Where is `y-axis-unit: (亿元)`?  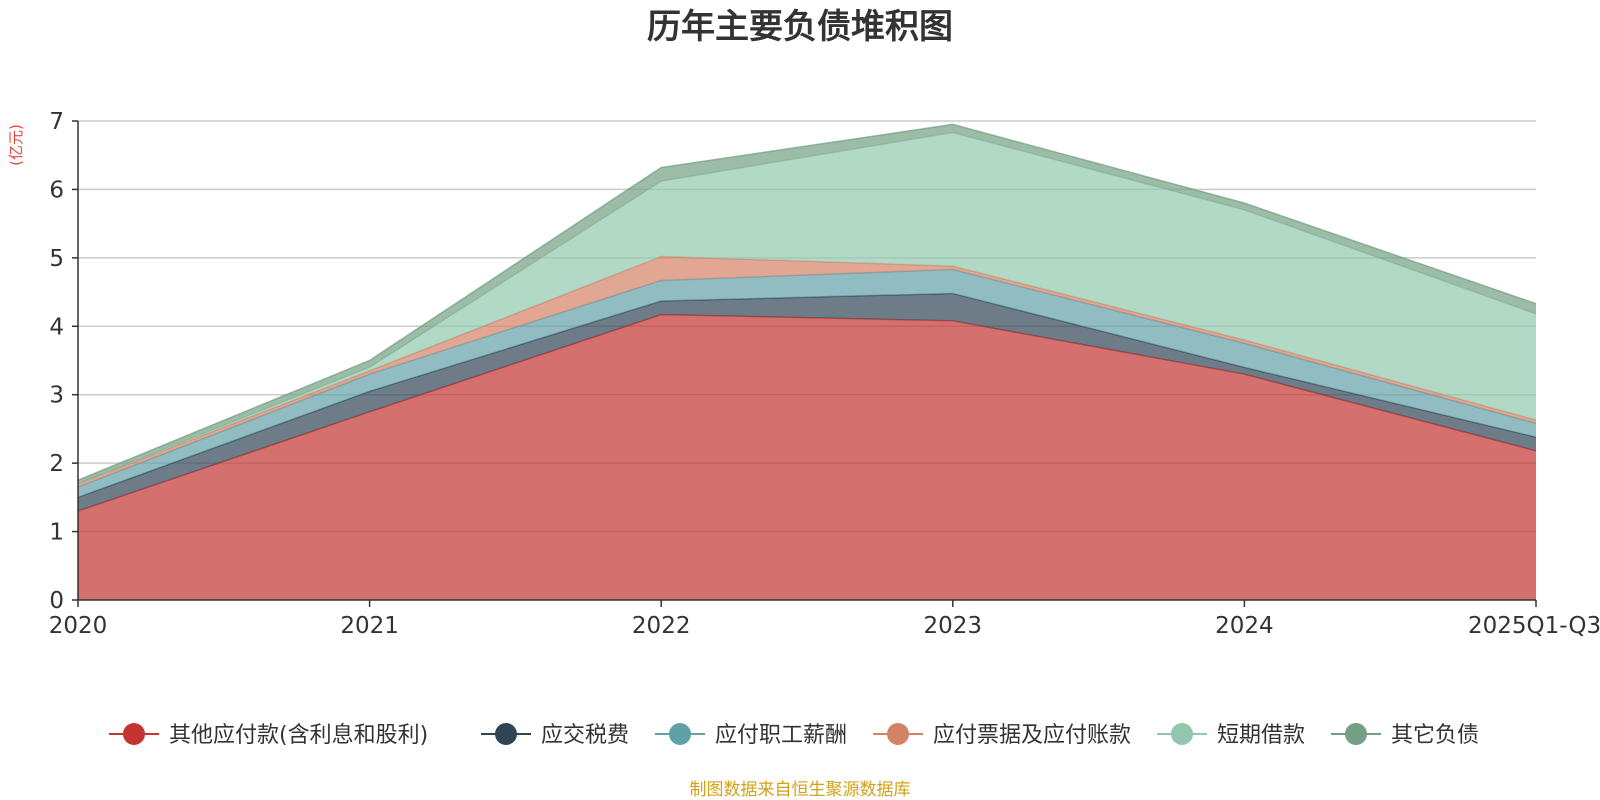 y-axis-unit: (亿元) is located at coordinates (16, 145).